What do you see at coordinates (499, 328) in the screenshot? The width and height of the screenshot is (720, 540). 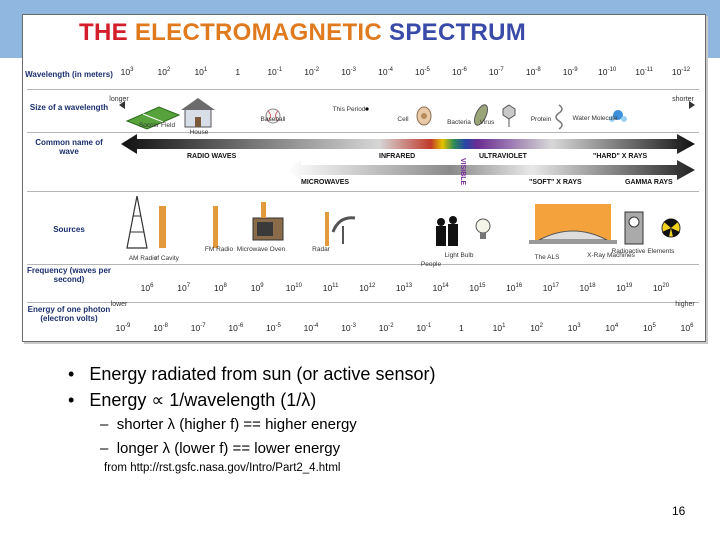 I see `energy-tick: 101` at bounding box center [499, 328].